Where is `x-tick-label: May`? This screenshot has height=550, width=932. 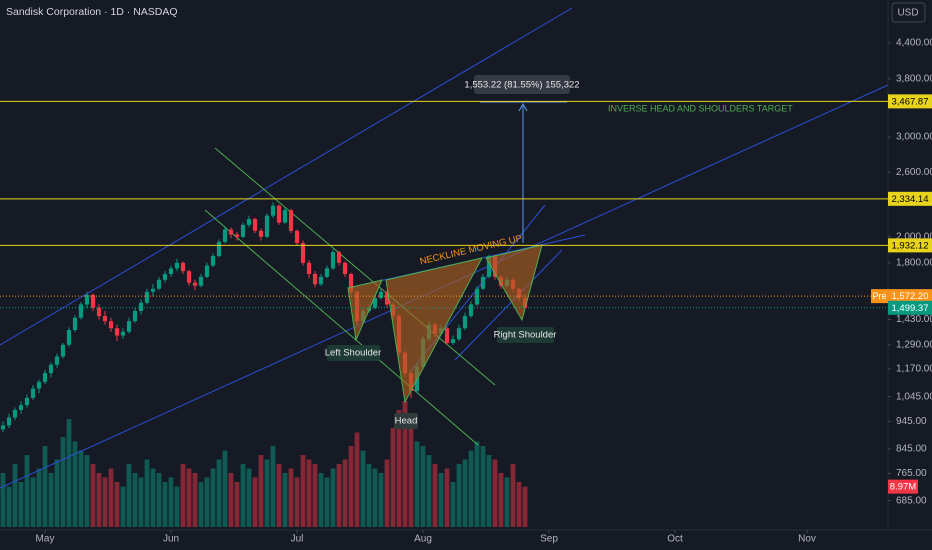 x-tick-label: May is located at coordinates (45, 539).